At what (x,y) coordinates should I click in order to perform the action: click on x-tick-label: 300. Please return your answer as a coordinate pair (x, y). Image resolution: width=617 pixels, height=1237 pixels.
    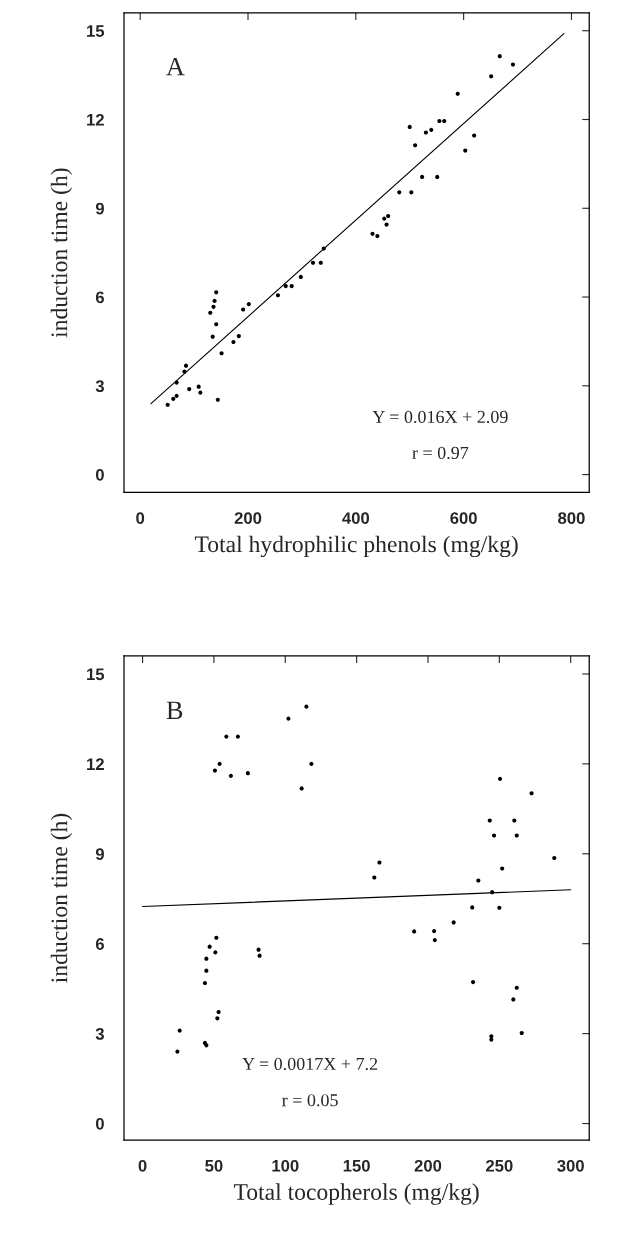
    Looking at the image, I should click on (570, 1165).